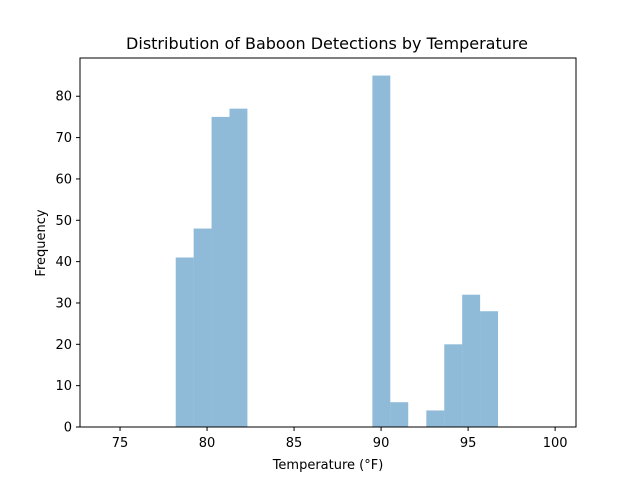 This screenshot has width=640, height=480. What do you see at coordinates (63, 179) in the screenshot?
I see `y-tick-label: 60` at bounding box center [63, 179].